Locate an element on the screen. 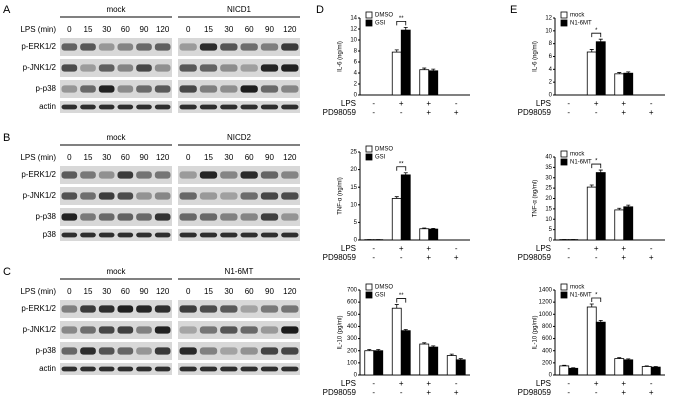 This screenshot has width=685, height=404. panel-label: C is located at coordinates (7, 272).